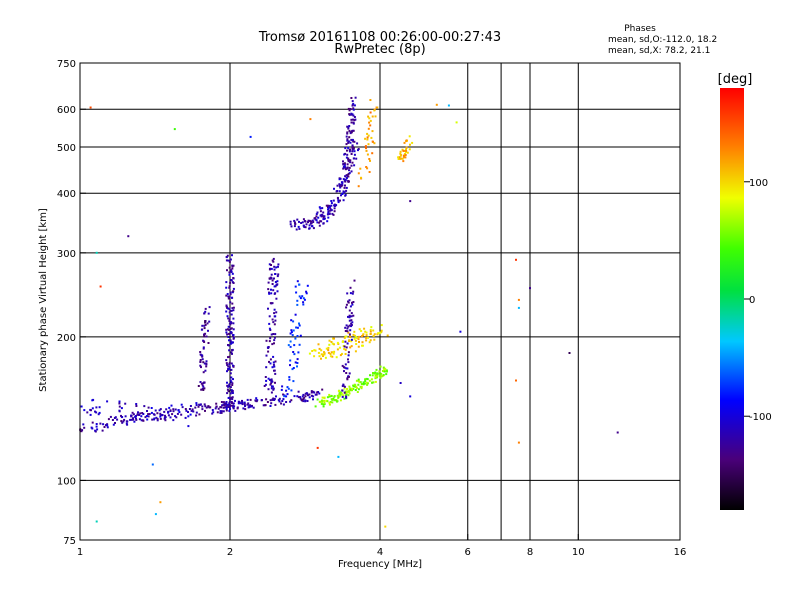 The image size is (800, 600). Describe the element at coordinates (735, 79) in the screenshot. I see `colorbar-label: [deg]` at that location.